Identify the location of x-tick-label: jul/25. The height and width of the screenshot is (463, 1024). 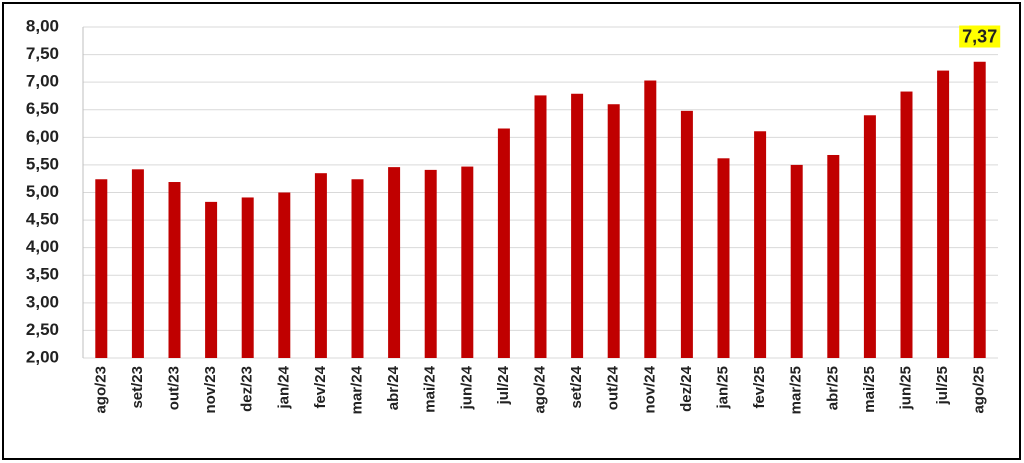
(942, 385).